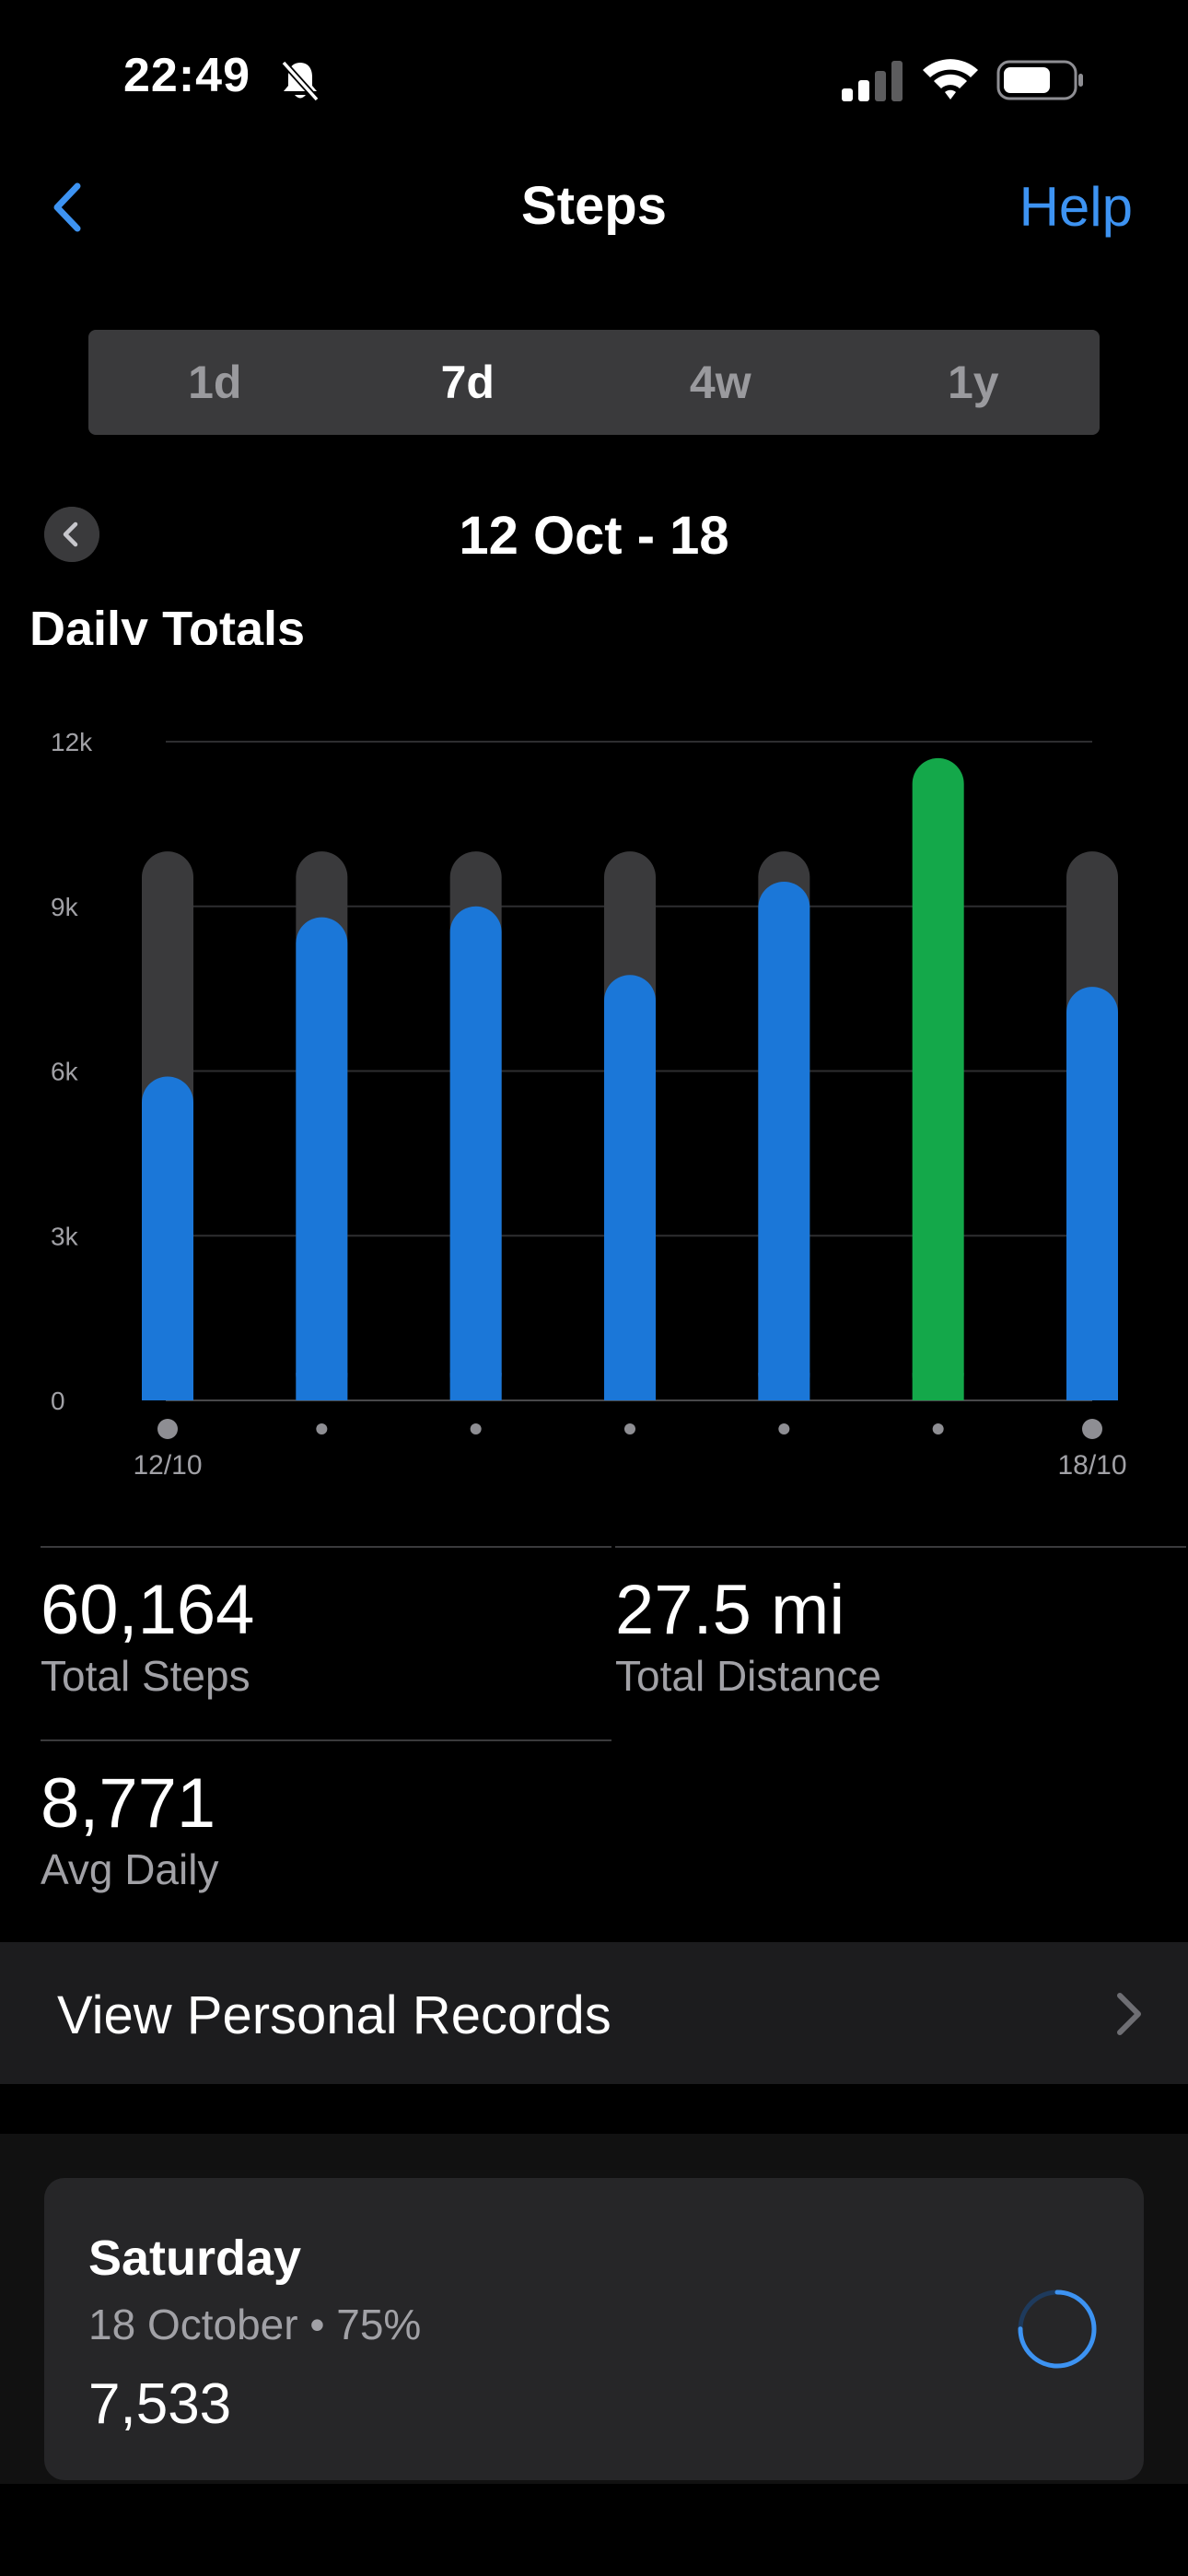  Describe the element at coordinates (167, 623) in the screenshot. I see `chart-heading: Daily Totals` at that location.